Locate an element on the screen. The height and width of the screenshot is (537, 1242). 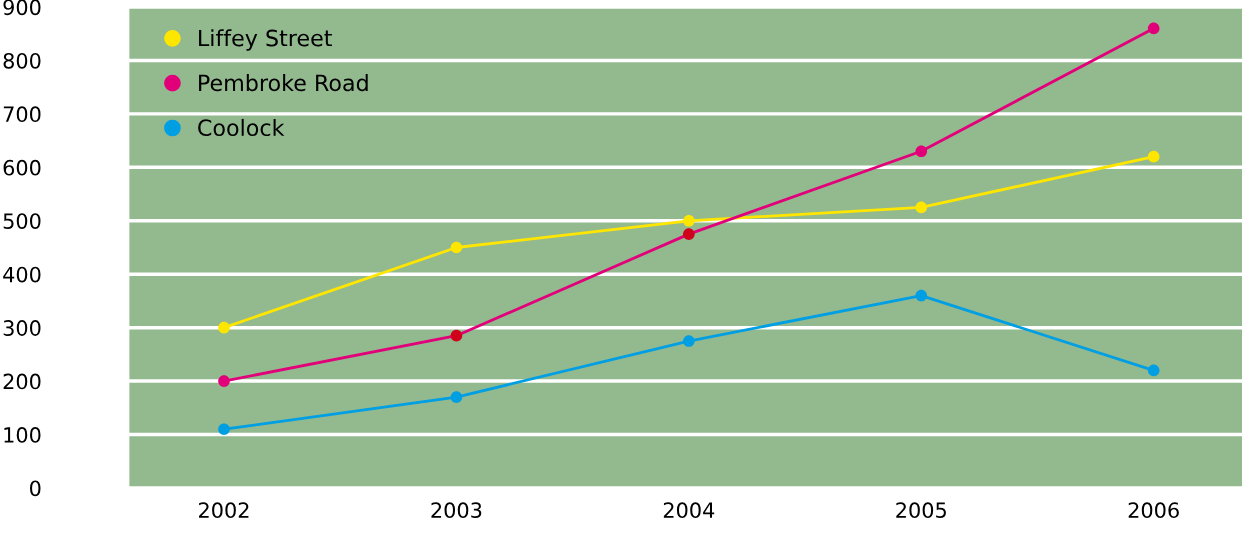
y-tick-label: 600 is located at coordinates (22, 167).